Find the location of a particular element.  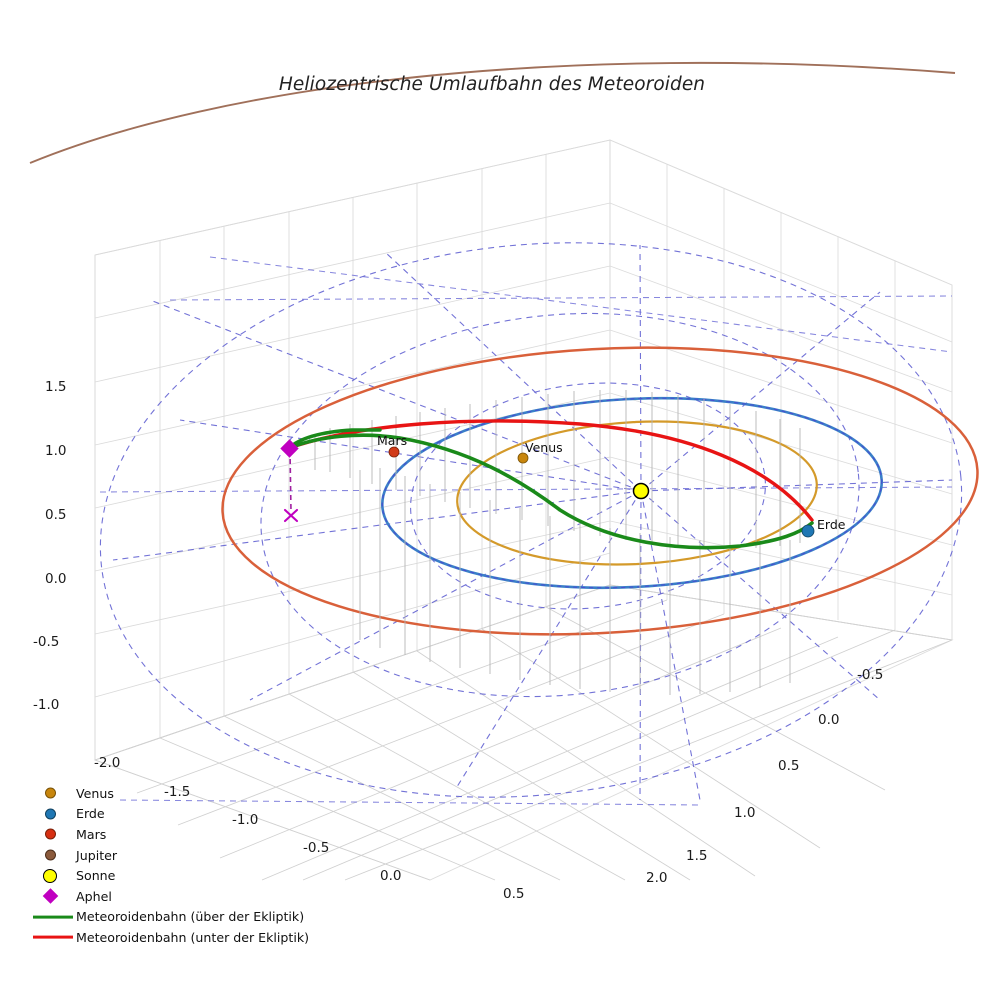

legend-mars-marker-icon is located at coordinates (53, 834).